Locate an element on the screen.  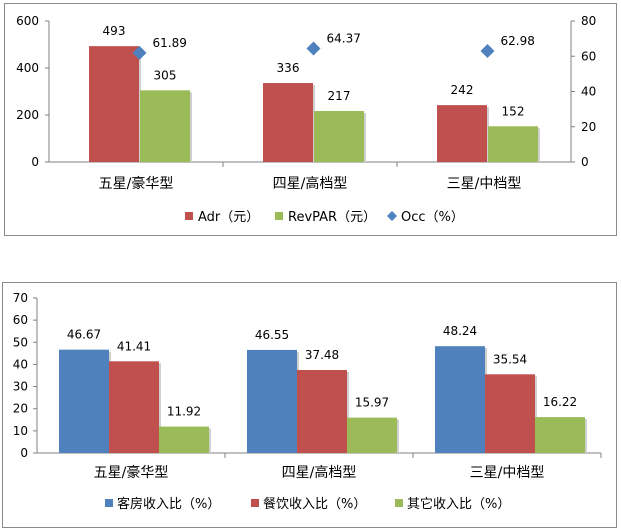
y-left-tick-label: 50 is located at coordinates (20, 342).